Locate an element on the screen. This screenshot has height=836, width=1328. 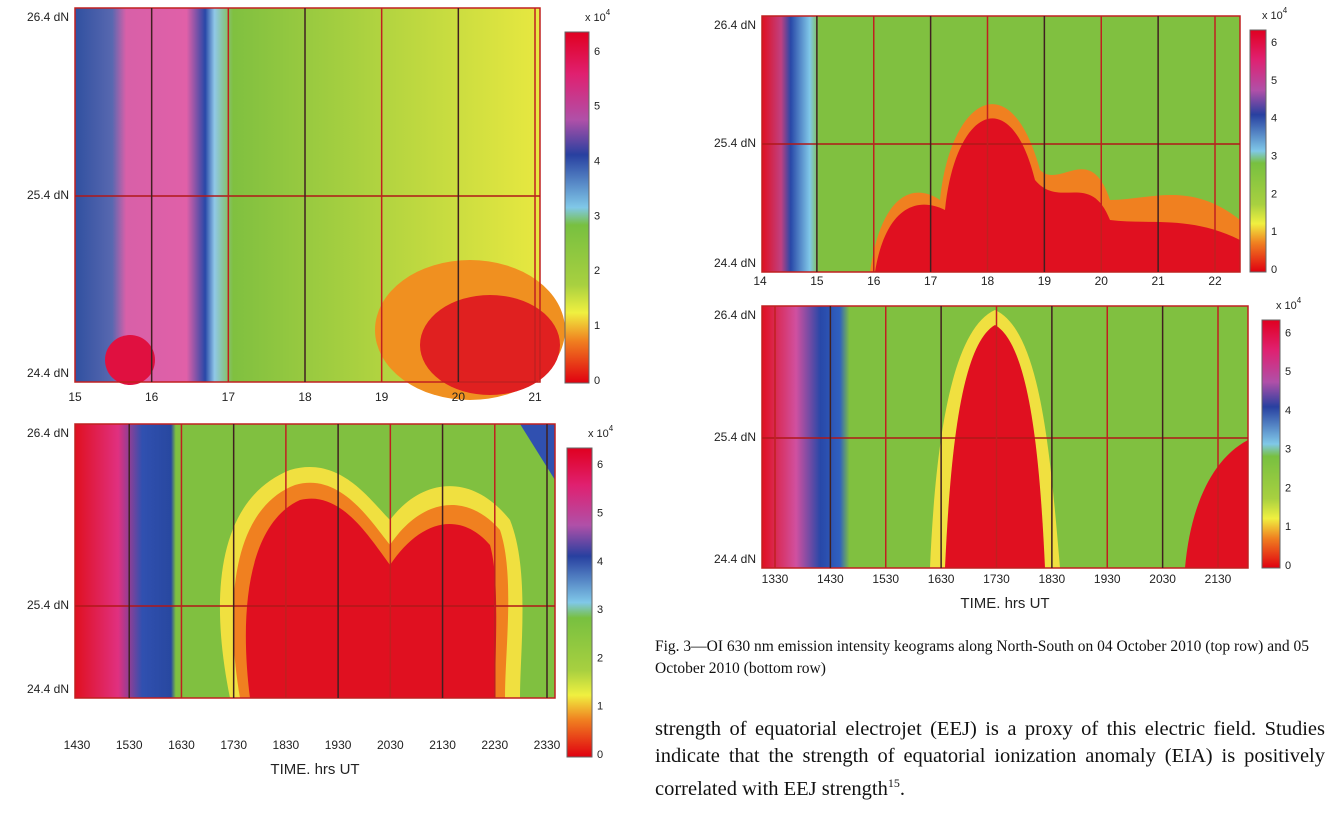
x-tick-label: 2230 is located at coordinates (494, 745).